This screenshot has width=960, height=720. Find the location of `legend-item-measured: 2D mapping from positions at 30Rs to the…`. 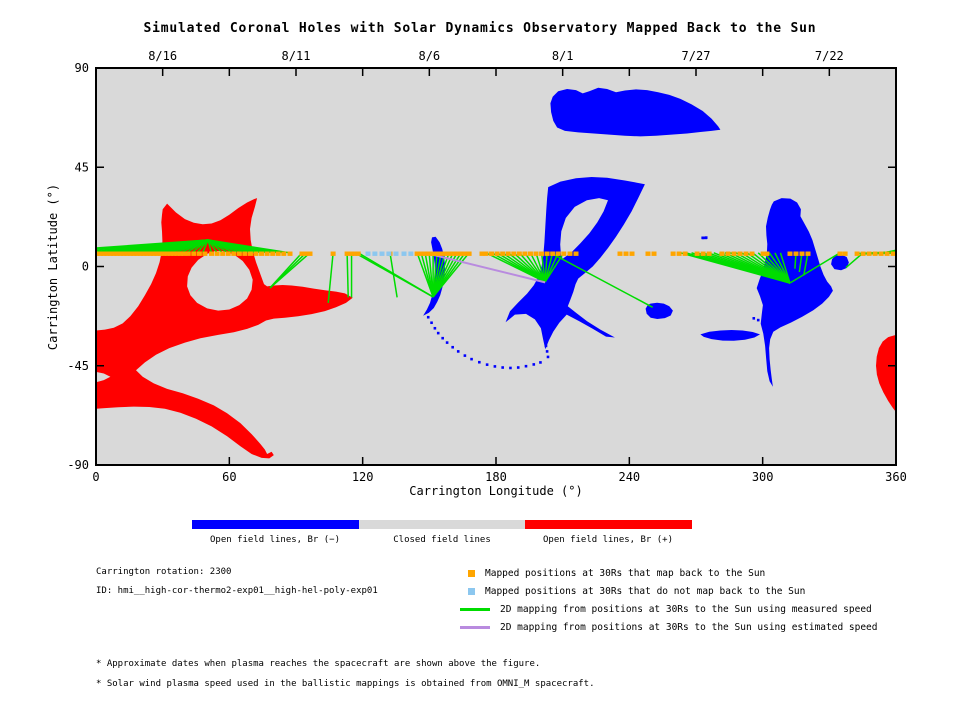

legend-item-measured: 2D mapping from positions at 30Rs to the… is located at coordinates (666, 609).